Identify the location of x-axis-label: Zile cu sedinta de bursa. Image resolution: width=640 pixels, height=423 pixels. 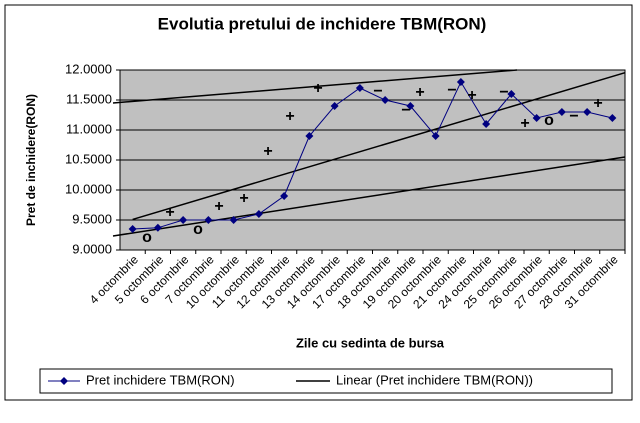
(370, 342).